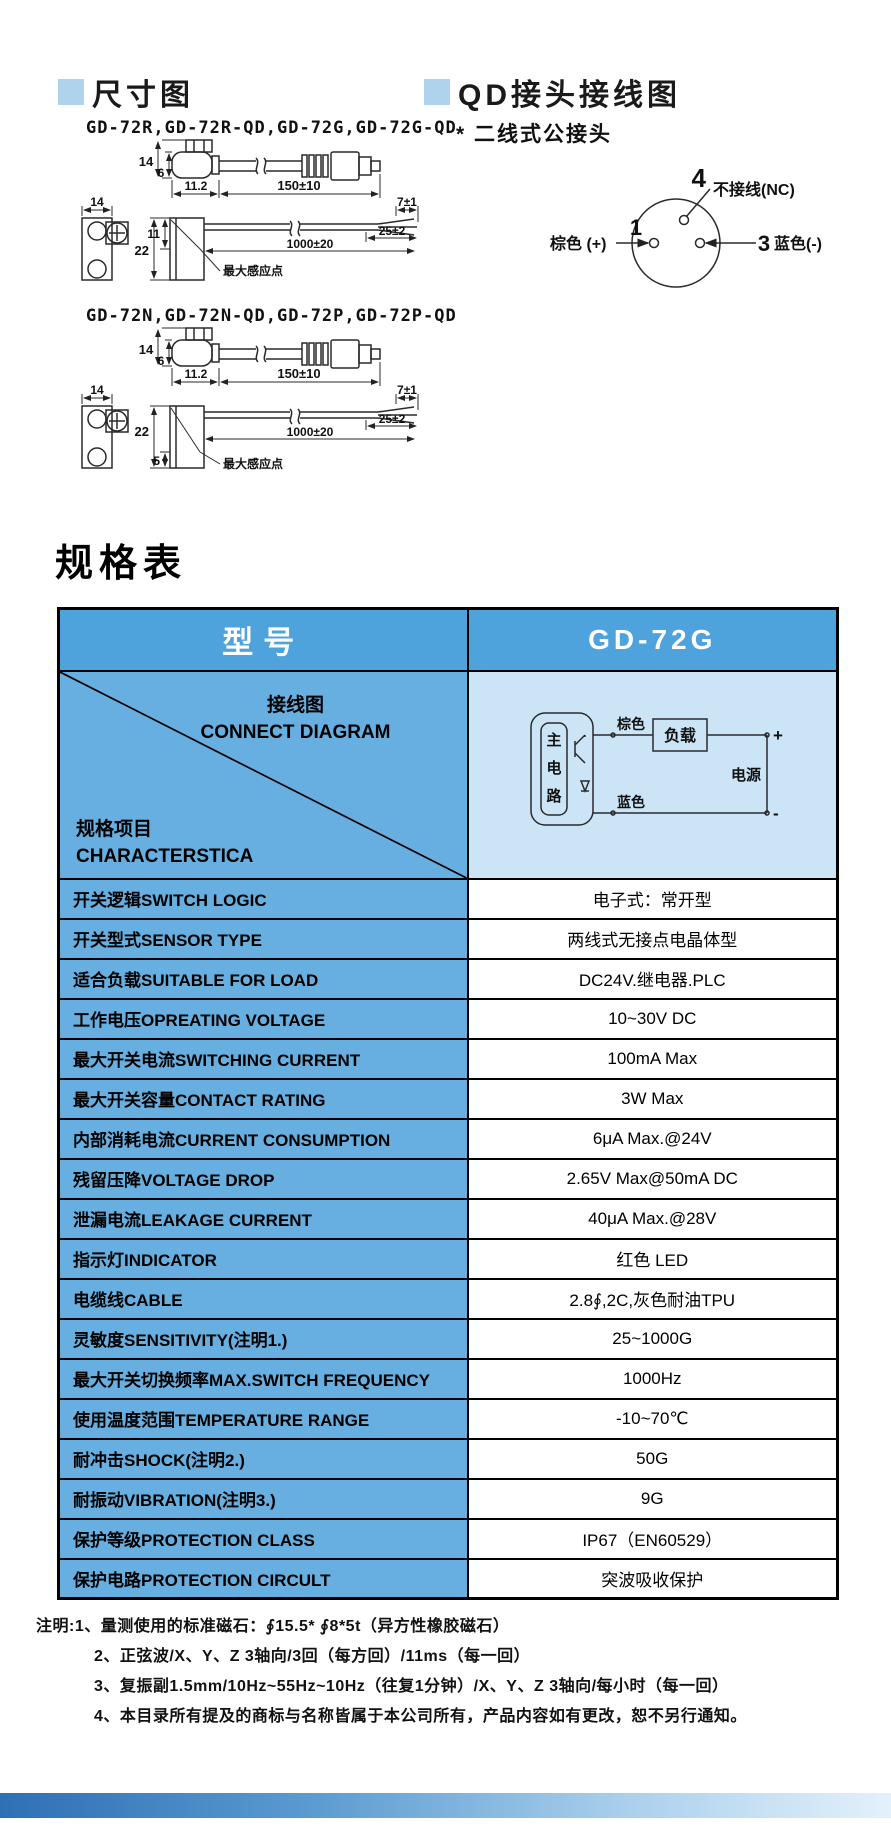 This screenshot has width=891, height=1830. I want to click on characteristics-cn: 规格项目, so click(114, 829).